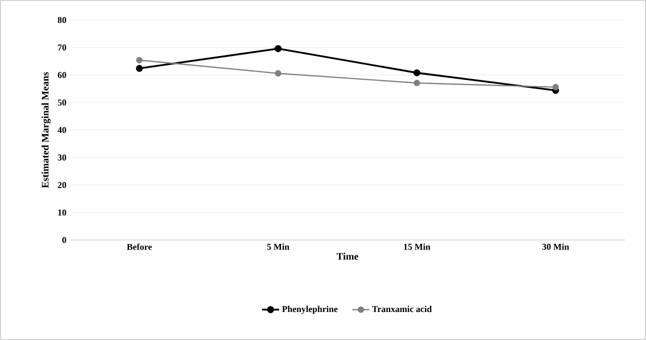 This screenshot has width=646, height=340. Describe the element at coordinates (347, 256) in the screenshot. I see `x-axis-title: Time` at that location.